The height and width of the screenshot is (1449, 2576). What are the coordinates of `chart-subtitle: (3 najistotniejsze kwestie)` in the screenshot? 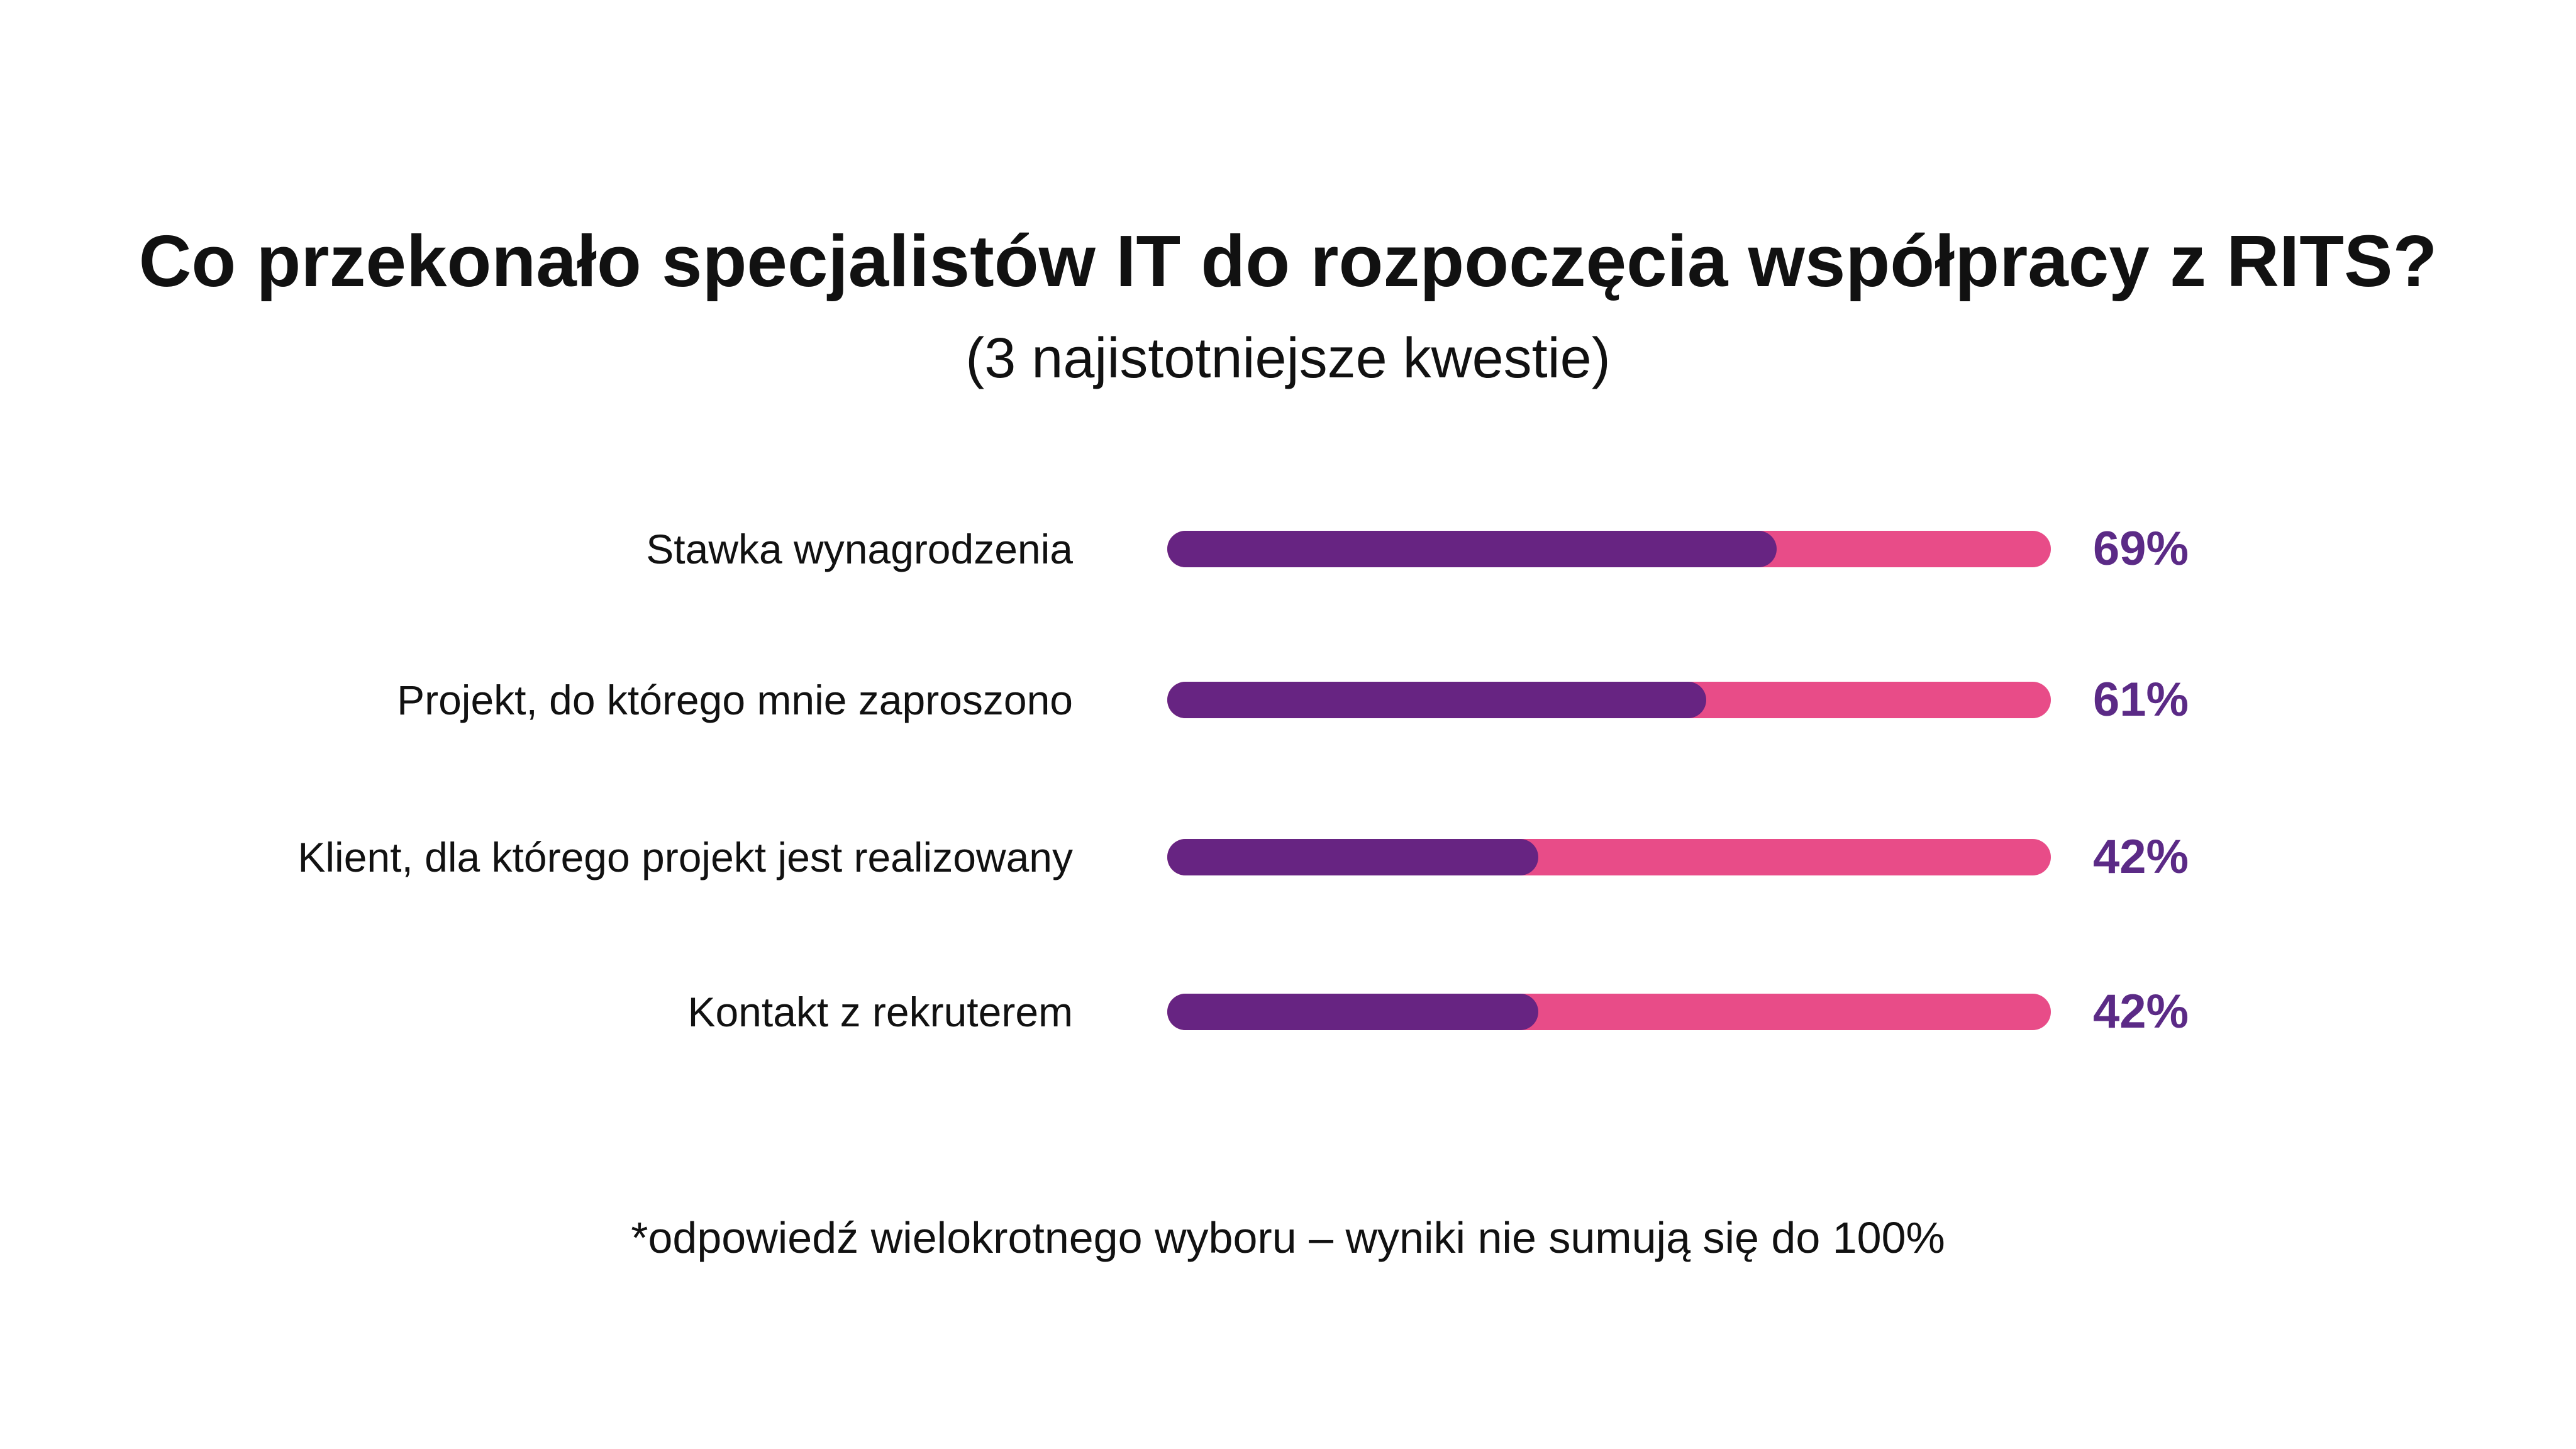 It's located at (1288, 358).